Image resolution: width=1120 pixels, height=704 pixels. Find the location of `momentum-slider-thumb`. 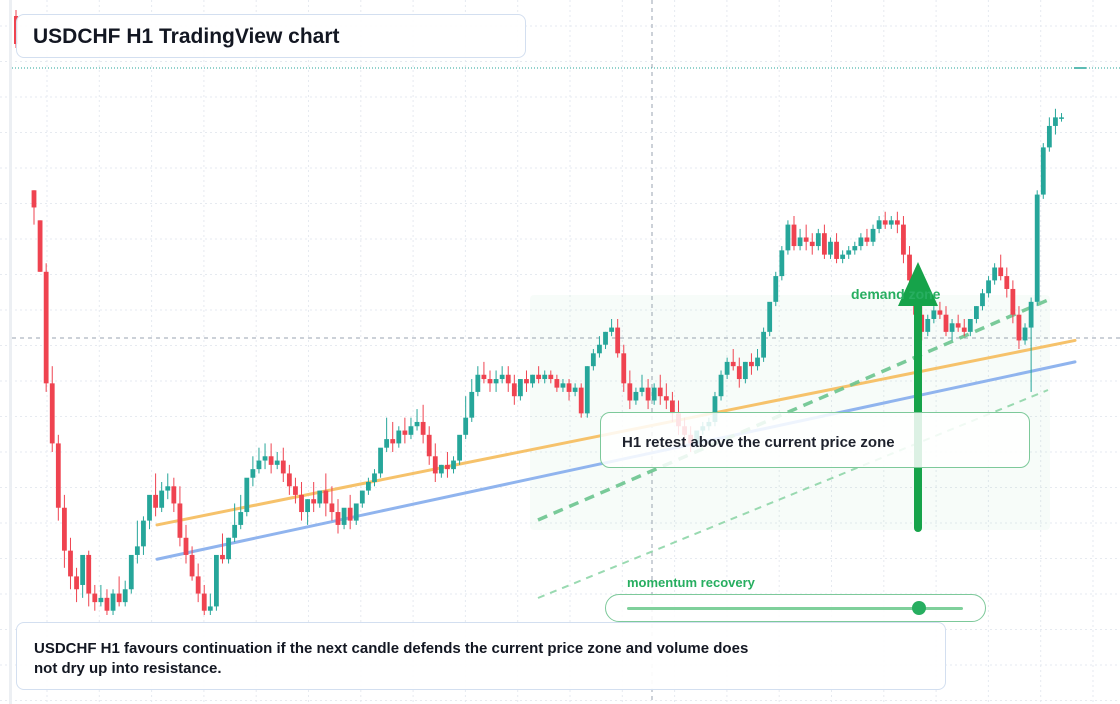

momentum-slider-thumb is located at coordinates (919, 608).